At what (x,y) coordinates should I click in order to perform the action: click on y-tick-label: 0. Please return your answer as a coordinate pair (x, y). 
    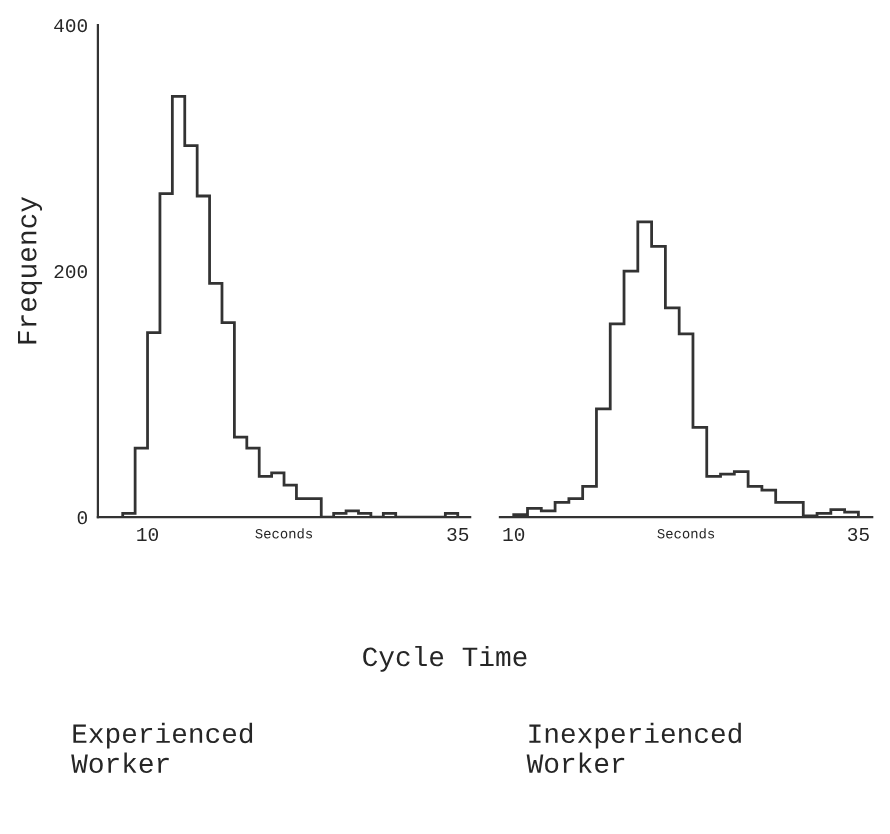
    Looking at the image, I should click on (82, 518).